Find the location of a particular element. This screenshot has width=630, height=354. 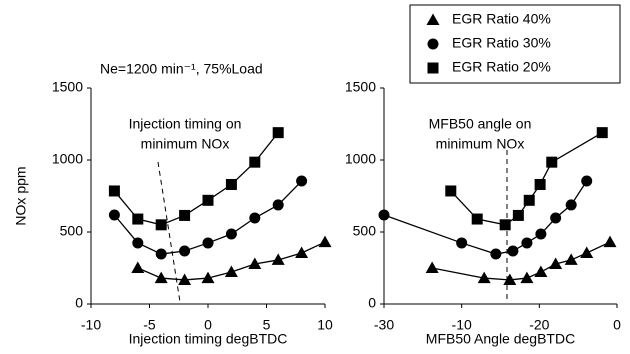

y-axis-label: NOx ppm is located at coordinates (21, 195).